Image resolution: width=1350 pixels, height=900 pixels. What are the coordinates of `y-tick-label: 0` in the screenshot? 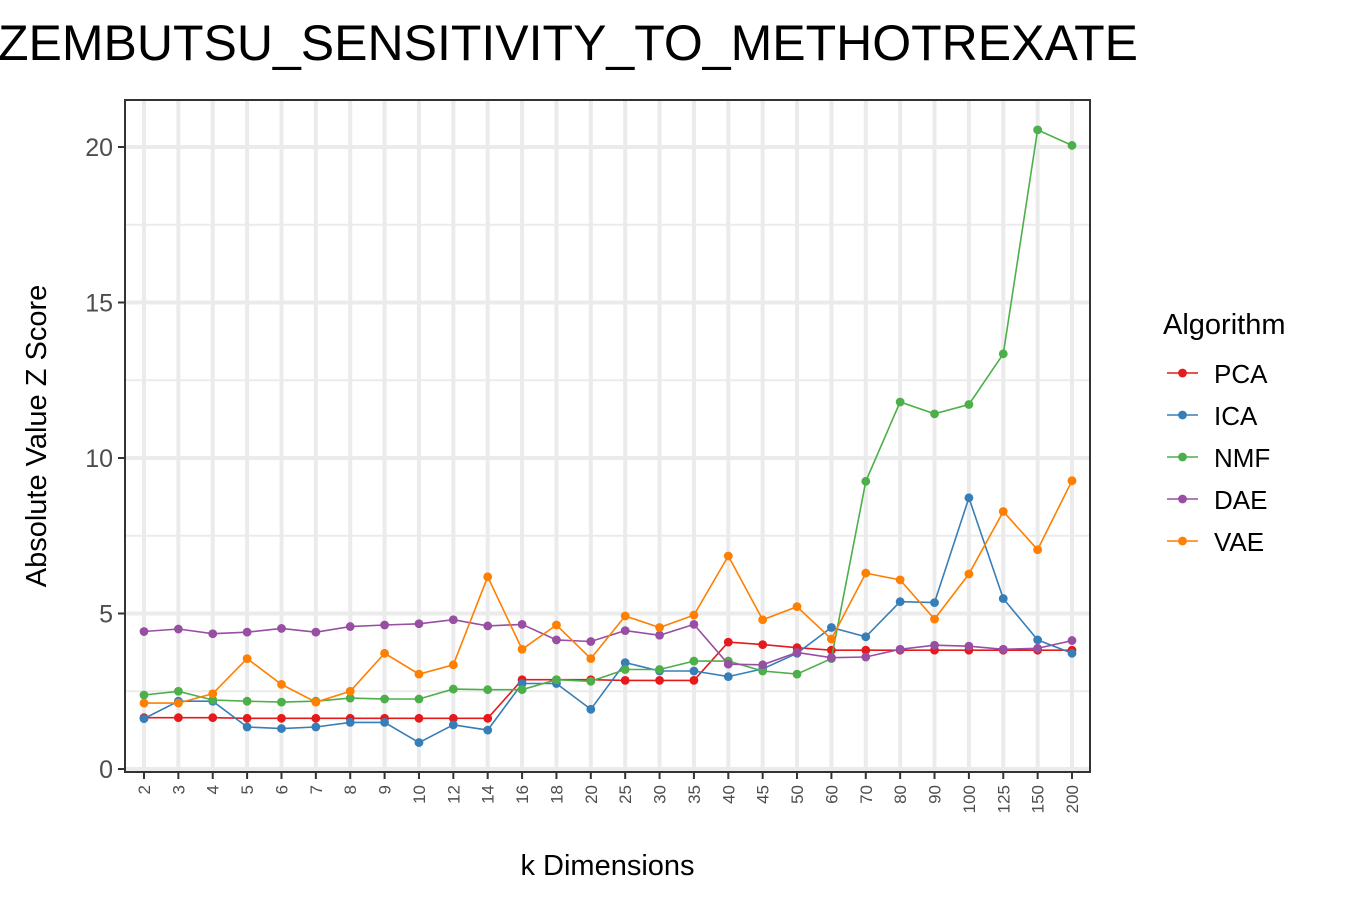 It's located at (106, 770).